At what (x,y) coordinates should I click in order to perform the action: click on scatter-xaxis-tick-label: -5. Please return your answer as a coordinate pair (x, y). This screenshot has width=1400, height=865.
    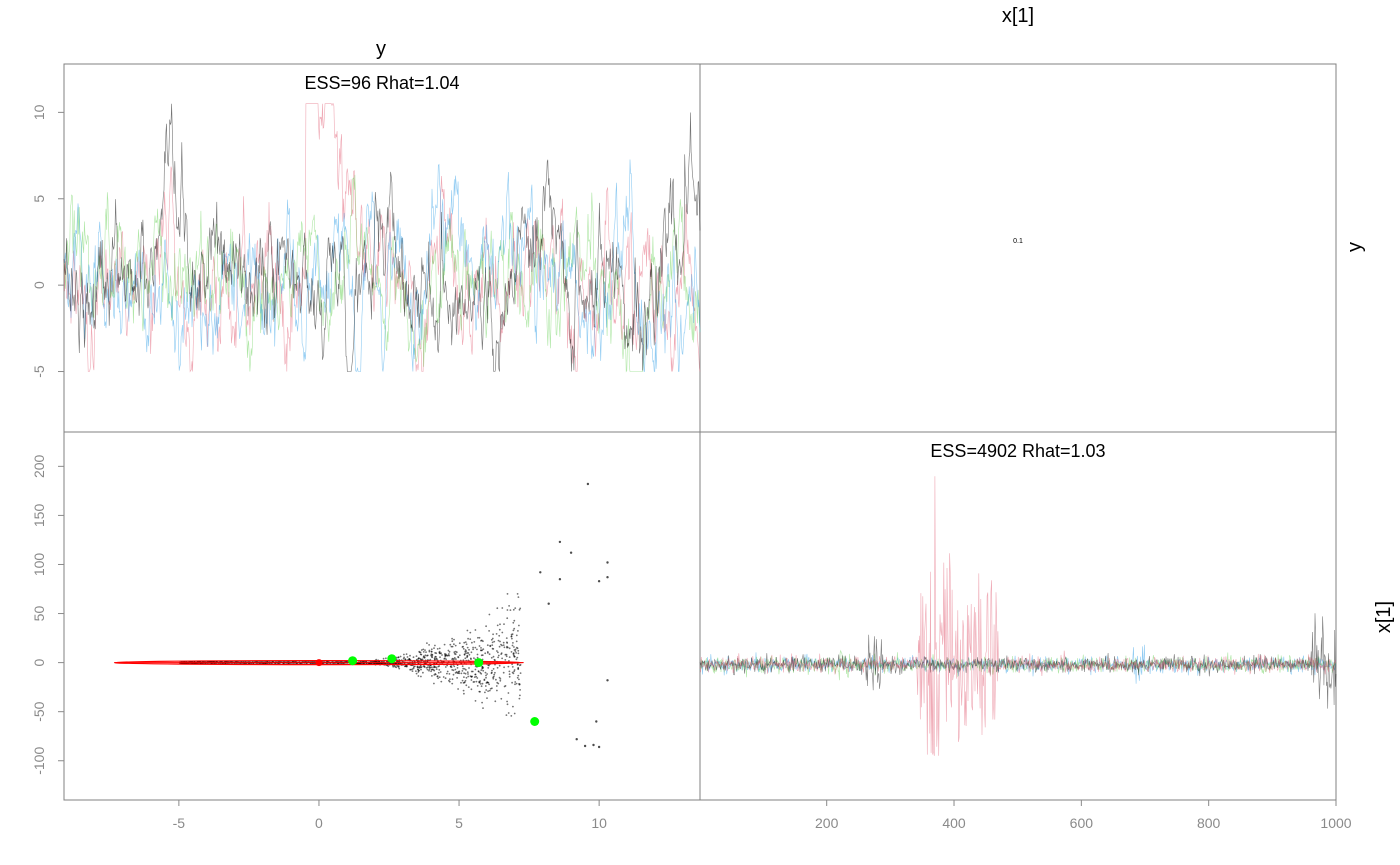
    Looking at the image, I should click on (179, 823).